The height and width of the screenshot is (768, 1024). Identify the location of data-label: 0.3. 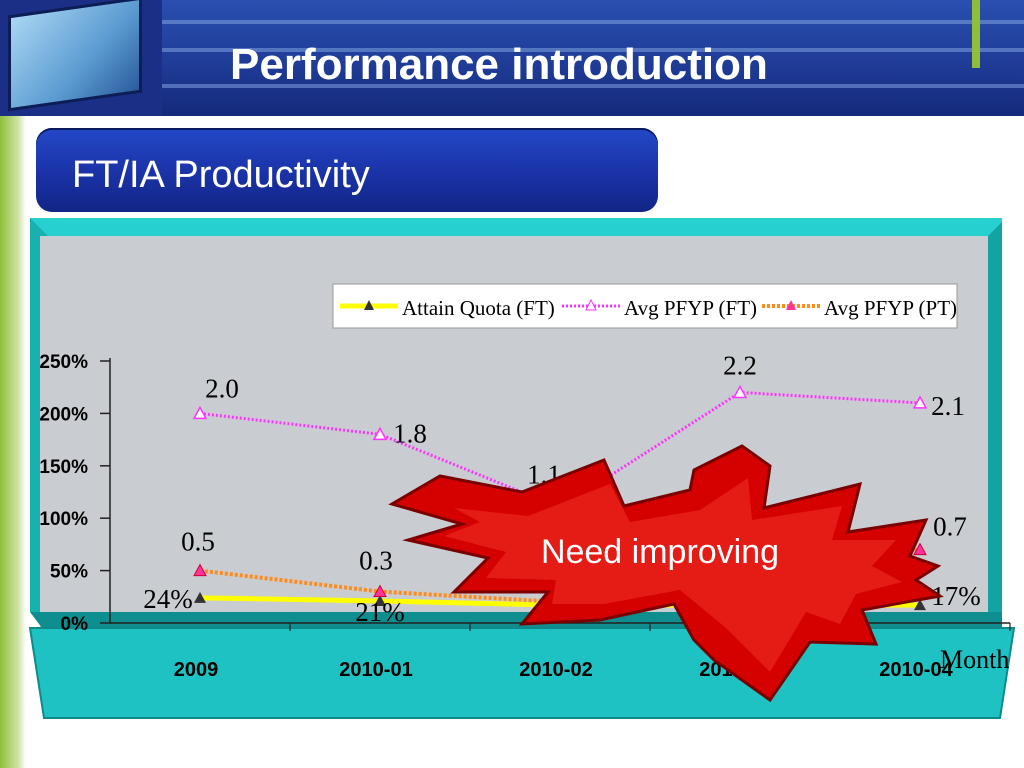
(376, 561).